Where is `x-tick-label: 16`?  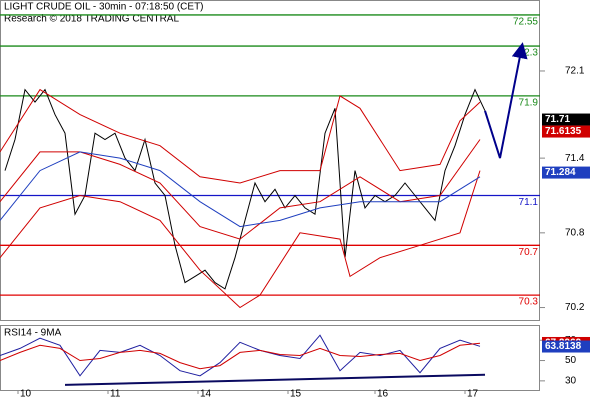
x-tick-label: 16 is located at coordinates (383, 394).